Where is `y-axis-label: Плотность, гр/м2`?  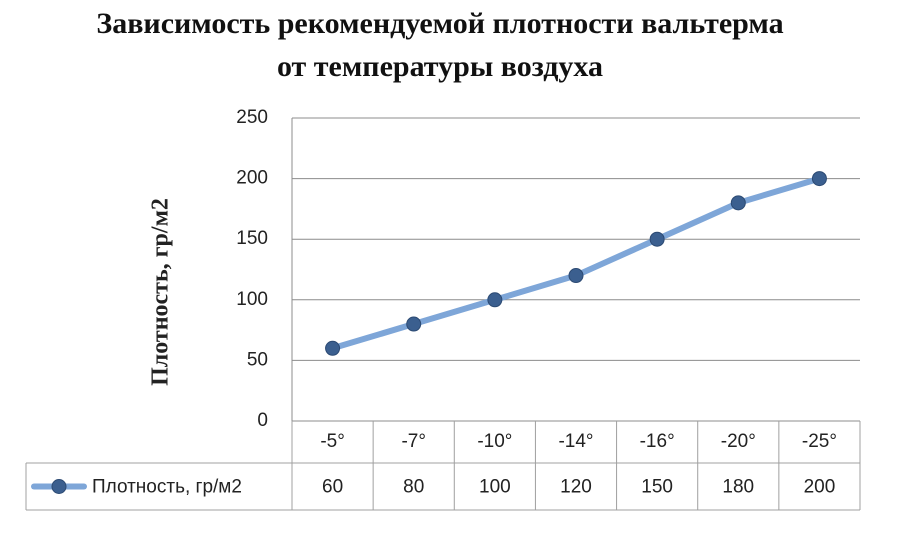 y-axis-label: Плотность, гр/м2 is located at coordinates (161, 292).